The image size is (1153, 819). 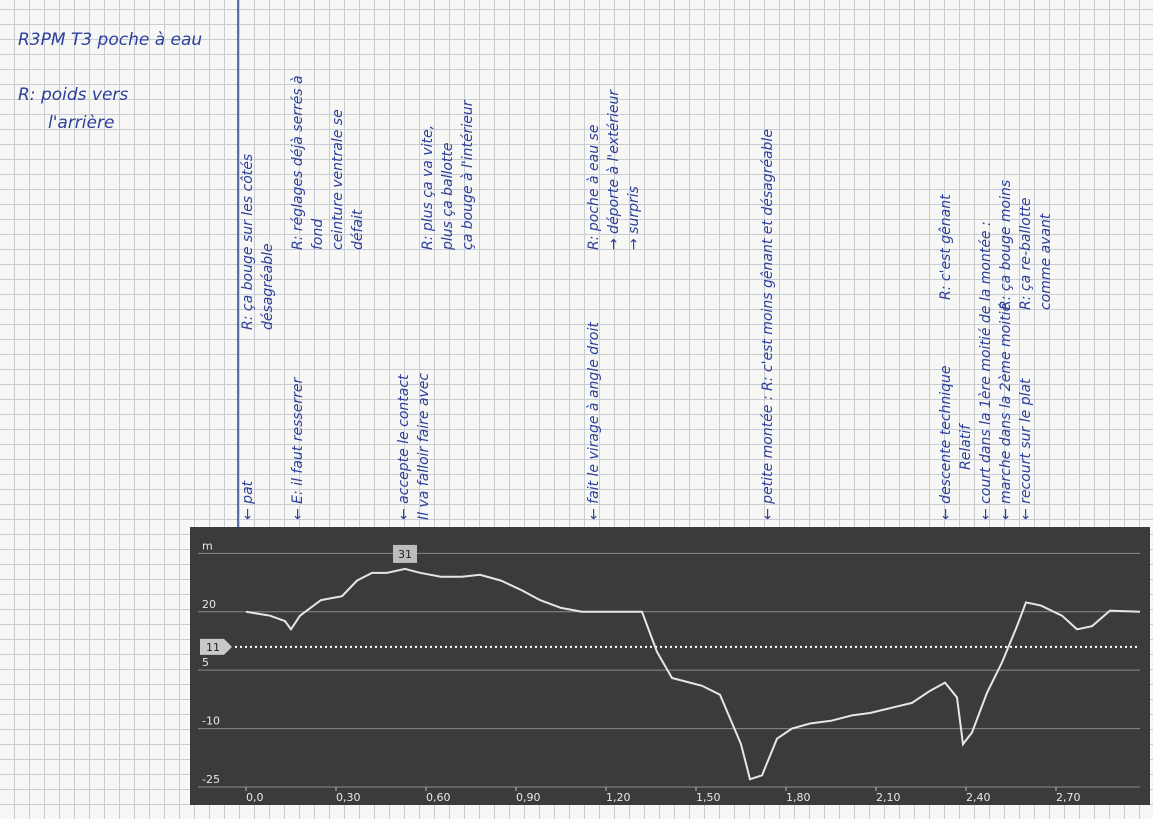 I want to click on handwritten-note: défait, so click(x=358, y=229).